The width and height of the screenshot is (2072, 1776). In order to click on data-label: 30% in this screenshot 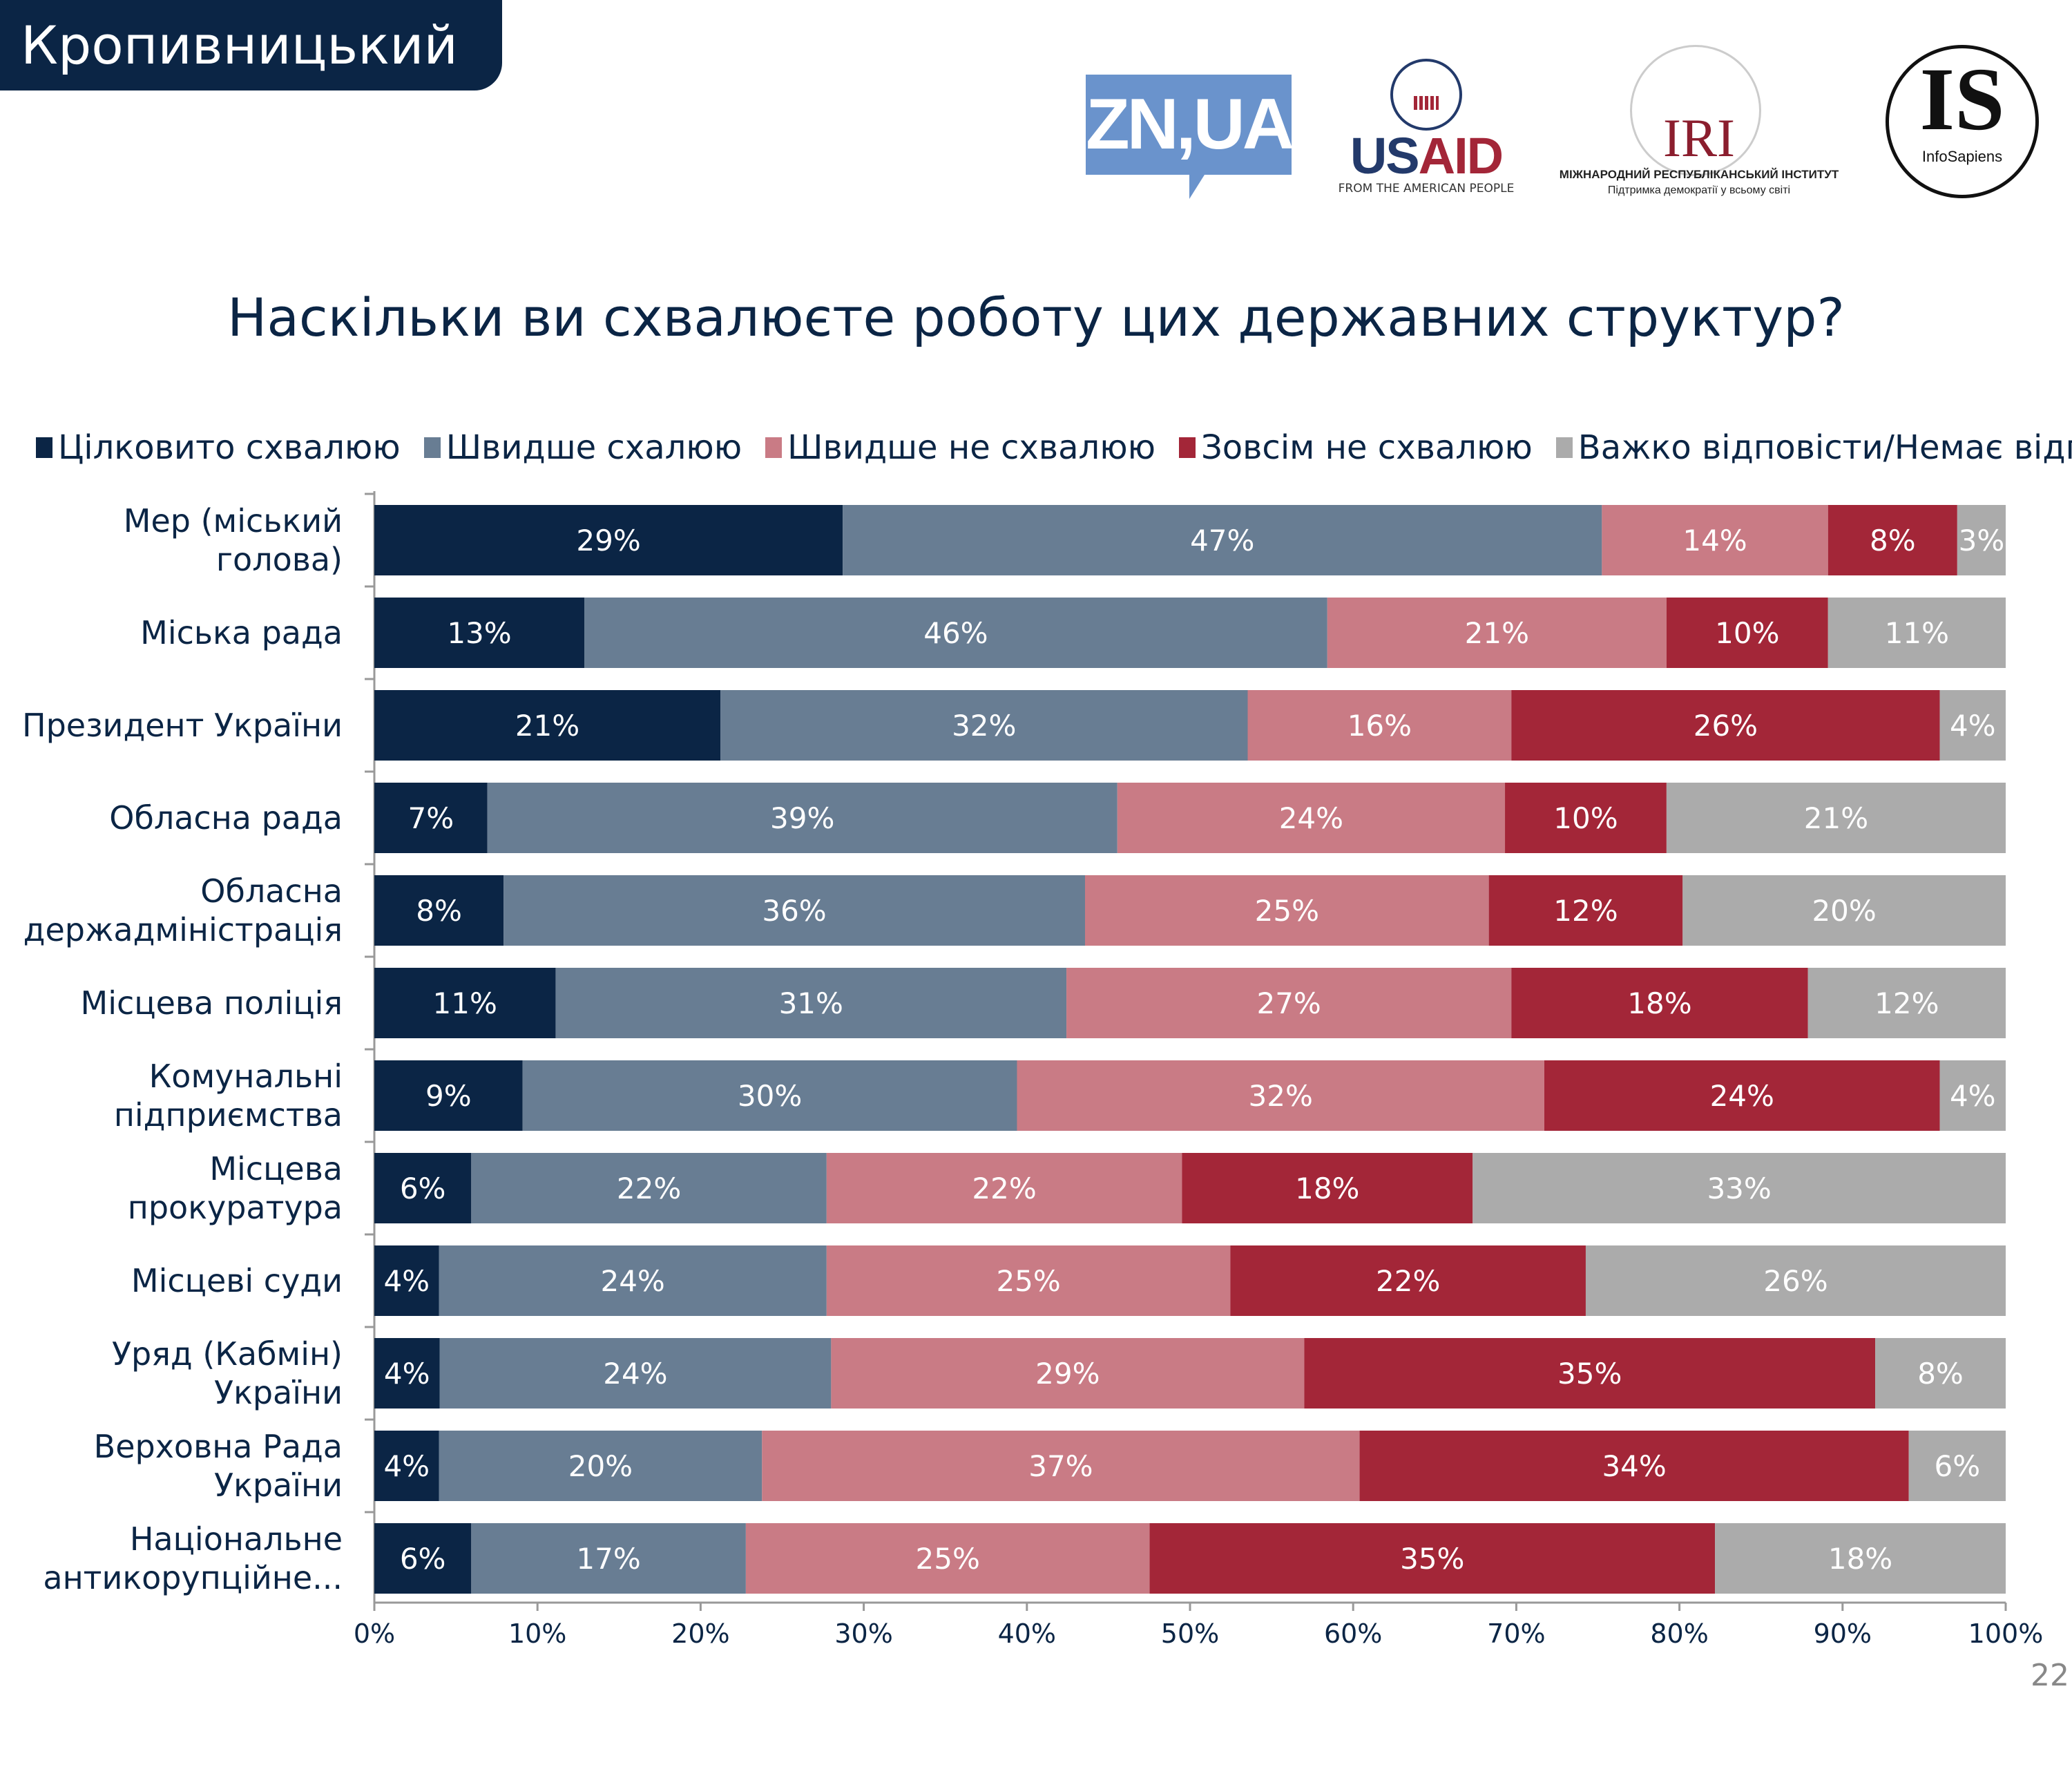, I will do `click(770, 1096)`.